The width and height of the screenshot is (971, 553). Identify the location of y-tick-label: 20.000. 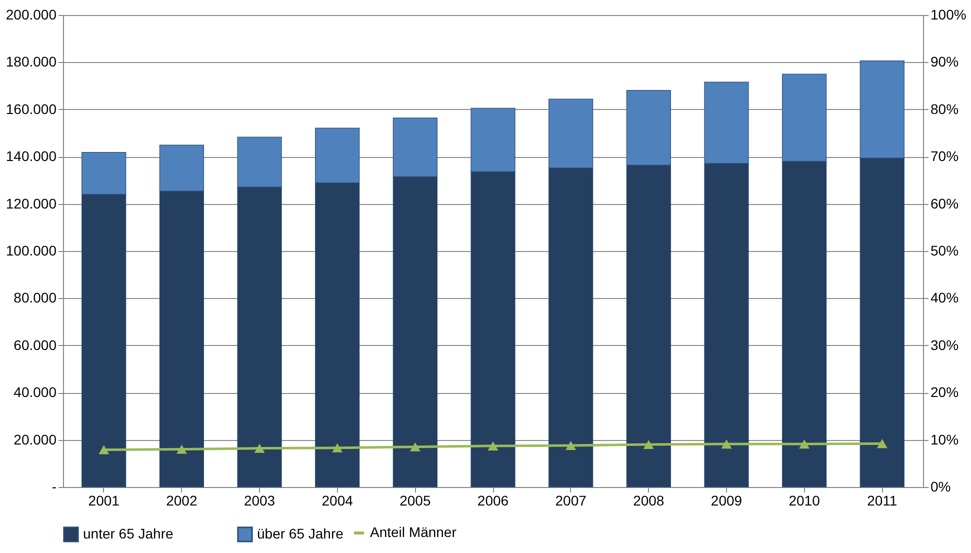
(35, 439).